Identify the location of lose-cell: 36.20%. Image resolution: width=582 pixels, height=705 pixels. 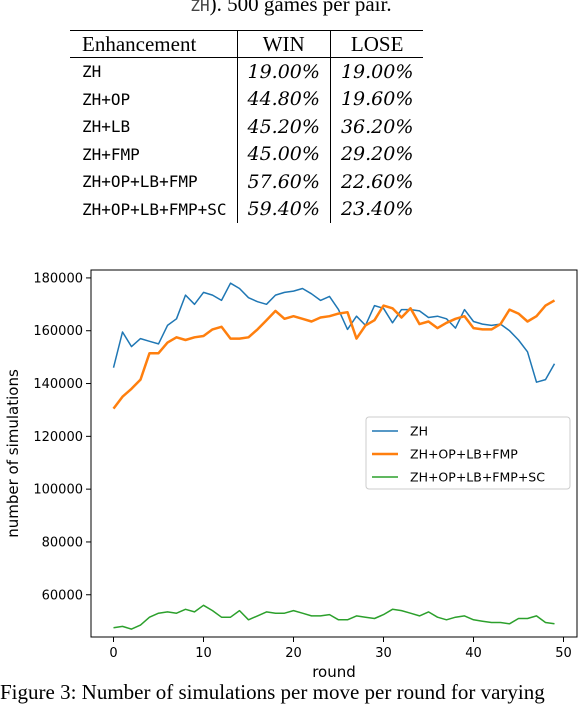
(376, 127).